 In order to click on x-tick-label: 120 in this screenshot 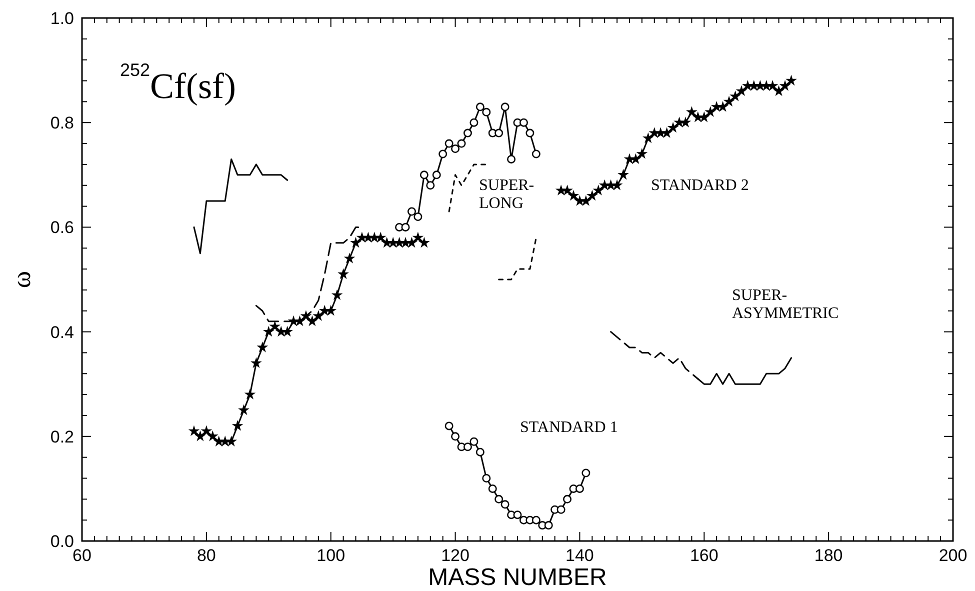, I will do `click(455, 555)`.